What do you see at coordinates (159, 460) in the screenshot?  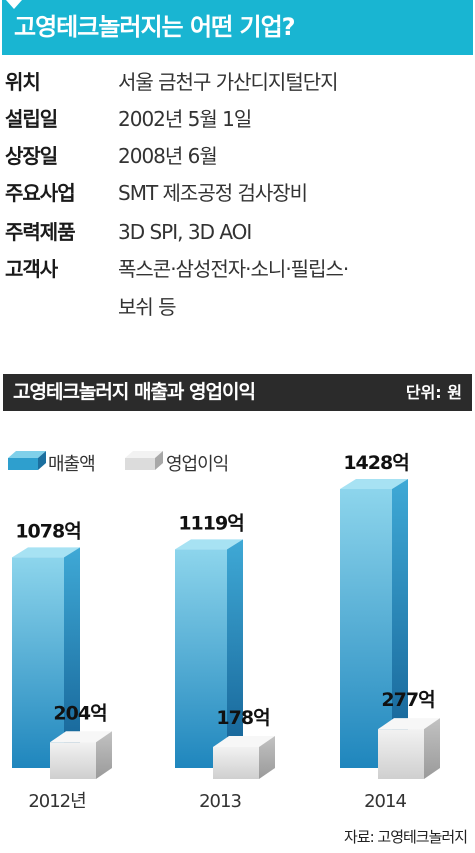 I see `legend-profit-swatch-side` at bounding box center [159, 460].